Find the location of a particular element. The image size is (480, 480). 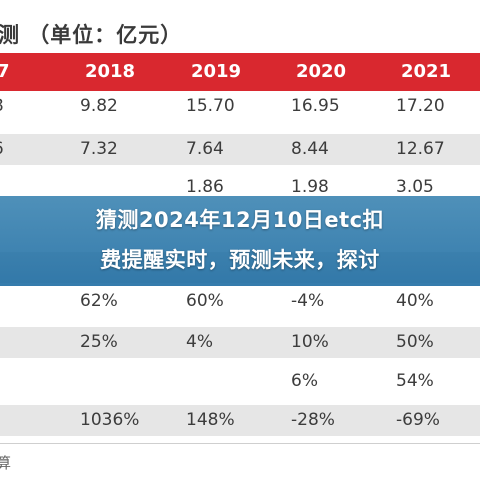

table-row: 08 9.82 15.70 16.95 17.20 is located at coordinates (240, 106).